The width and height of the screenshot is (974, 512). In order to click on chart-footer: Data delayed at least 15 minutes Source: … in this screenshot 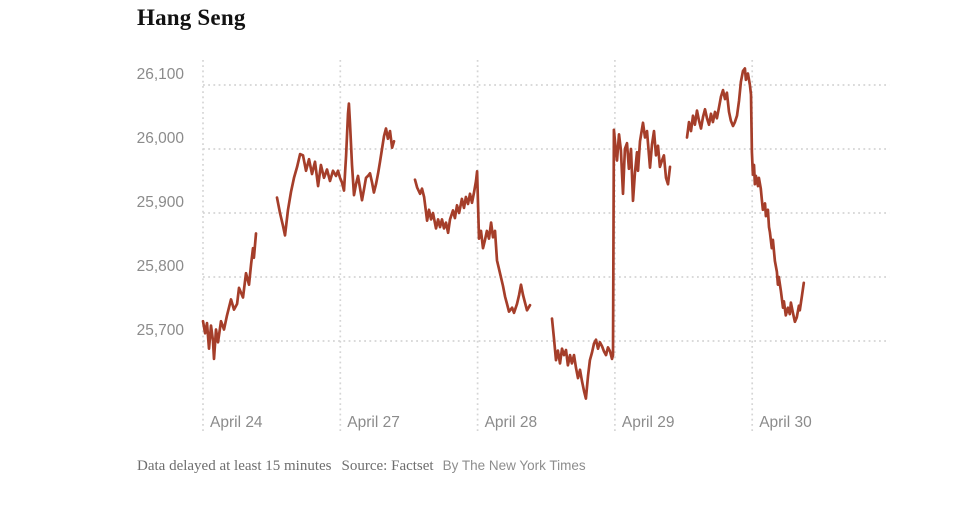, I will do `click(361, 466)`.